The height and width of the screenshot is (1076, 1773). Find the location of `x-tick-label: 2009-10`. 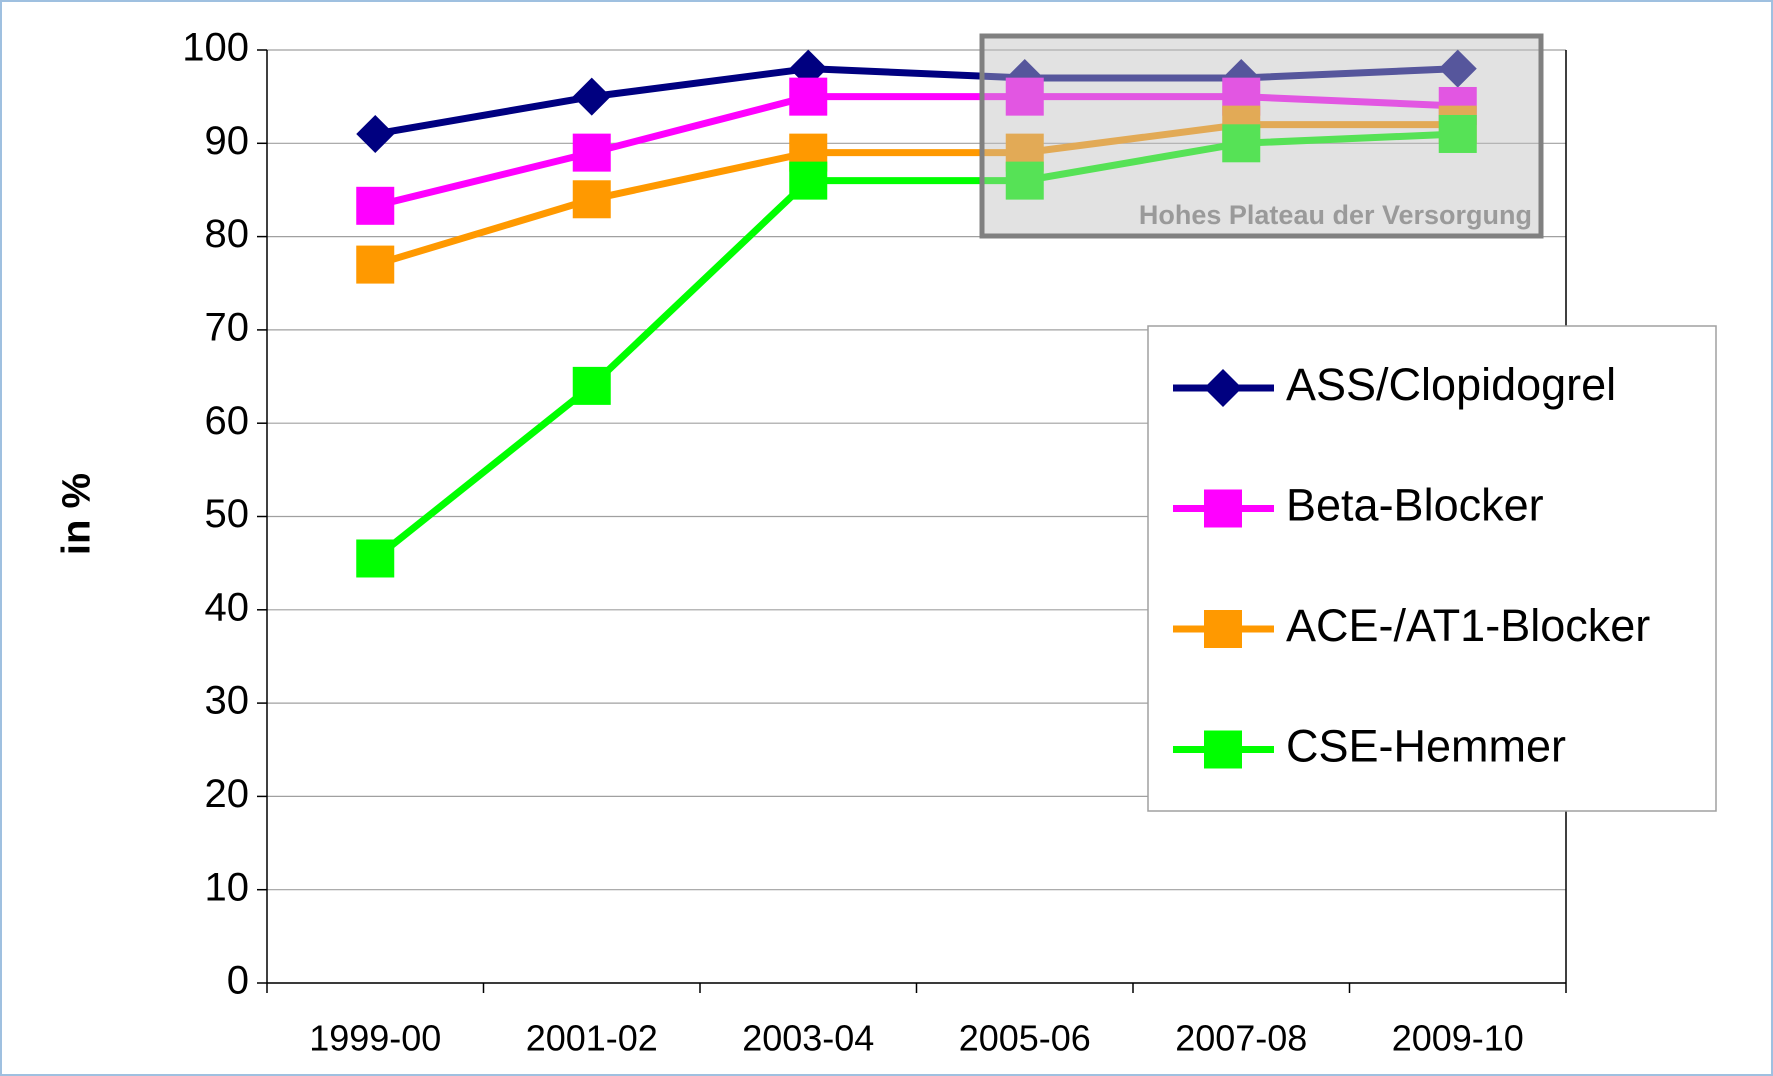

x-tick-label: 2009-10 is located at coordinates (1458, 1038).